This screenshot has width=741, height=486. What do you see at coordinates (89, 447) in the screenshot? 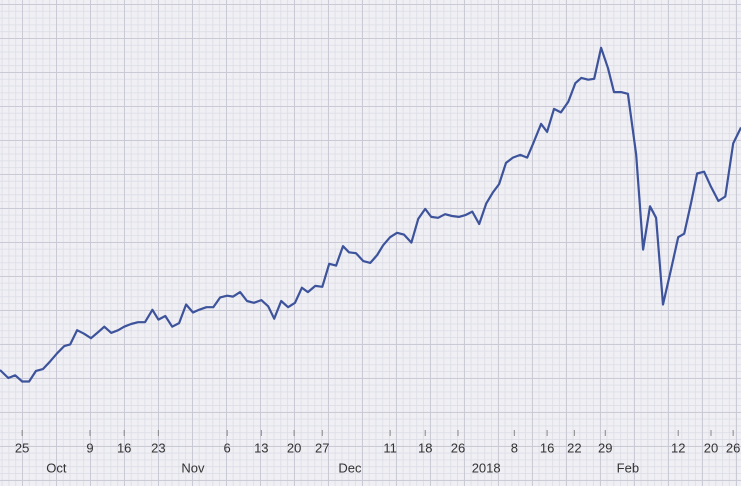
I see `x-tick-label: 9` at bounding box center [89, 447].